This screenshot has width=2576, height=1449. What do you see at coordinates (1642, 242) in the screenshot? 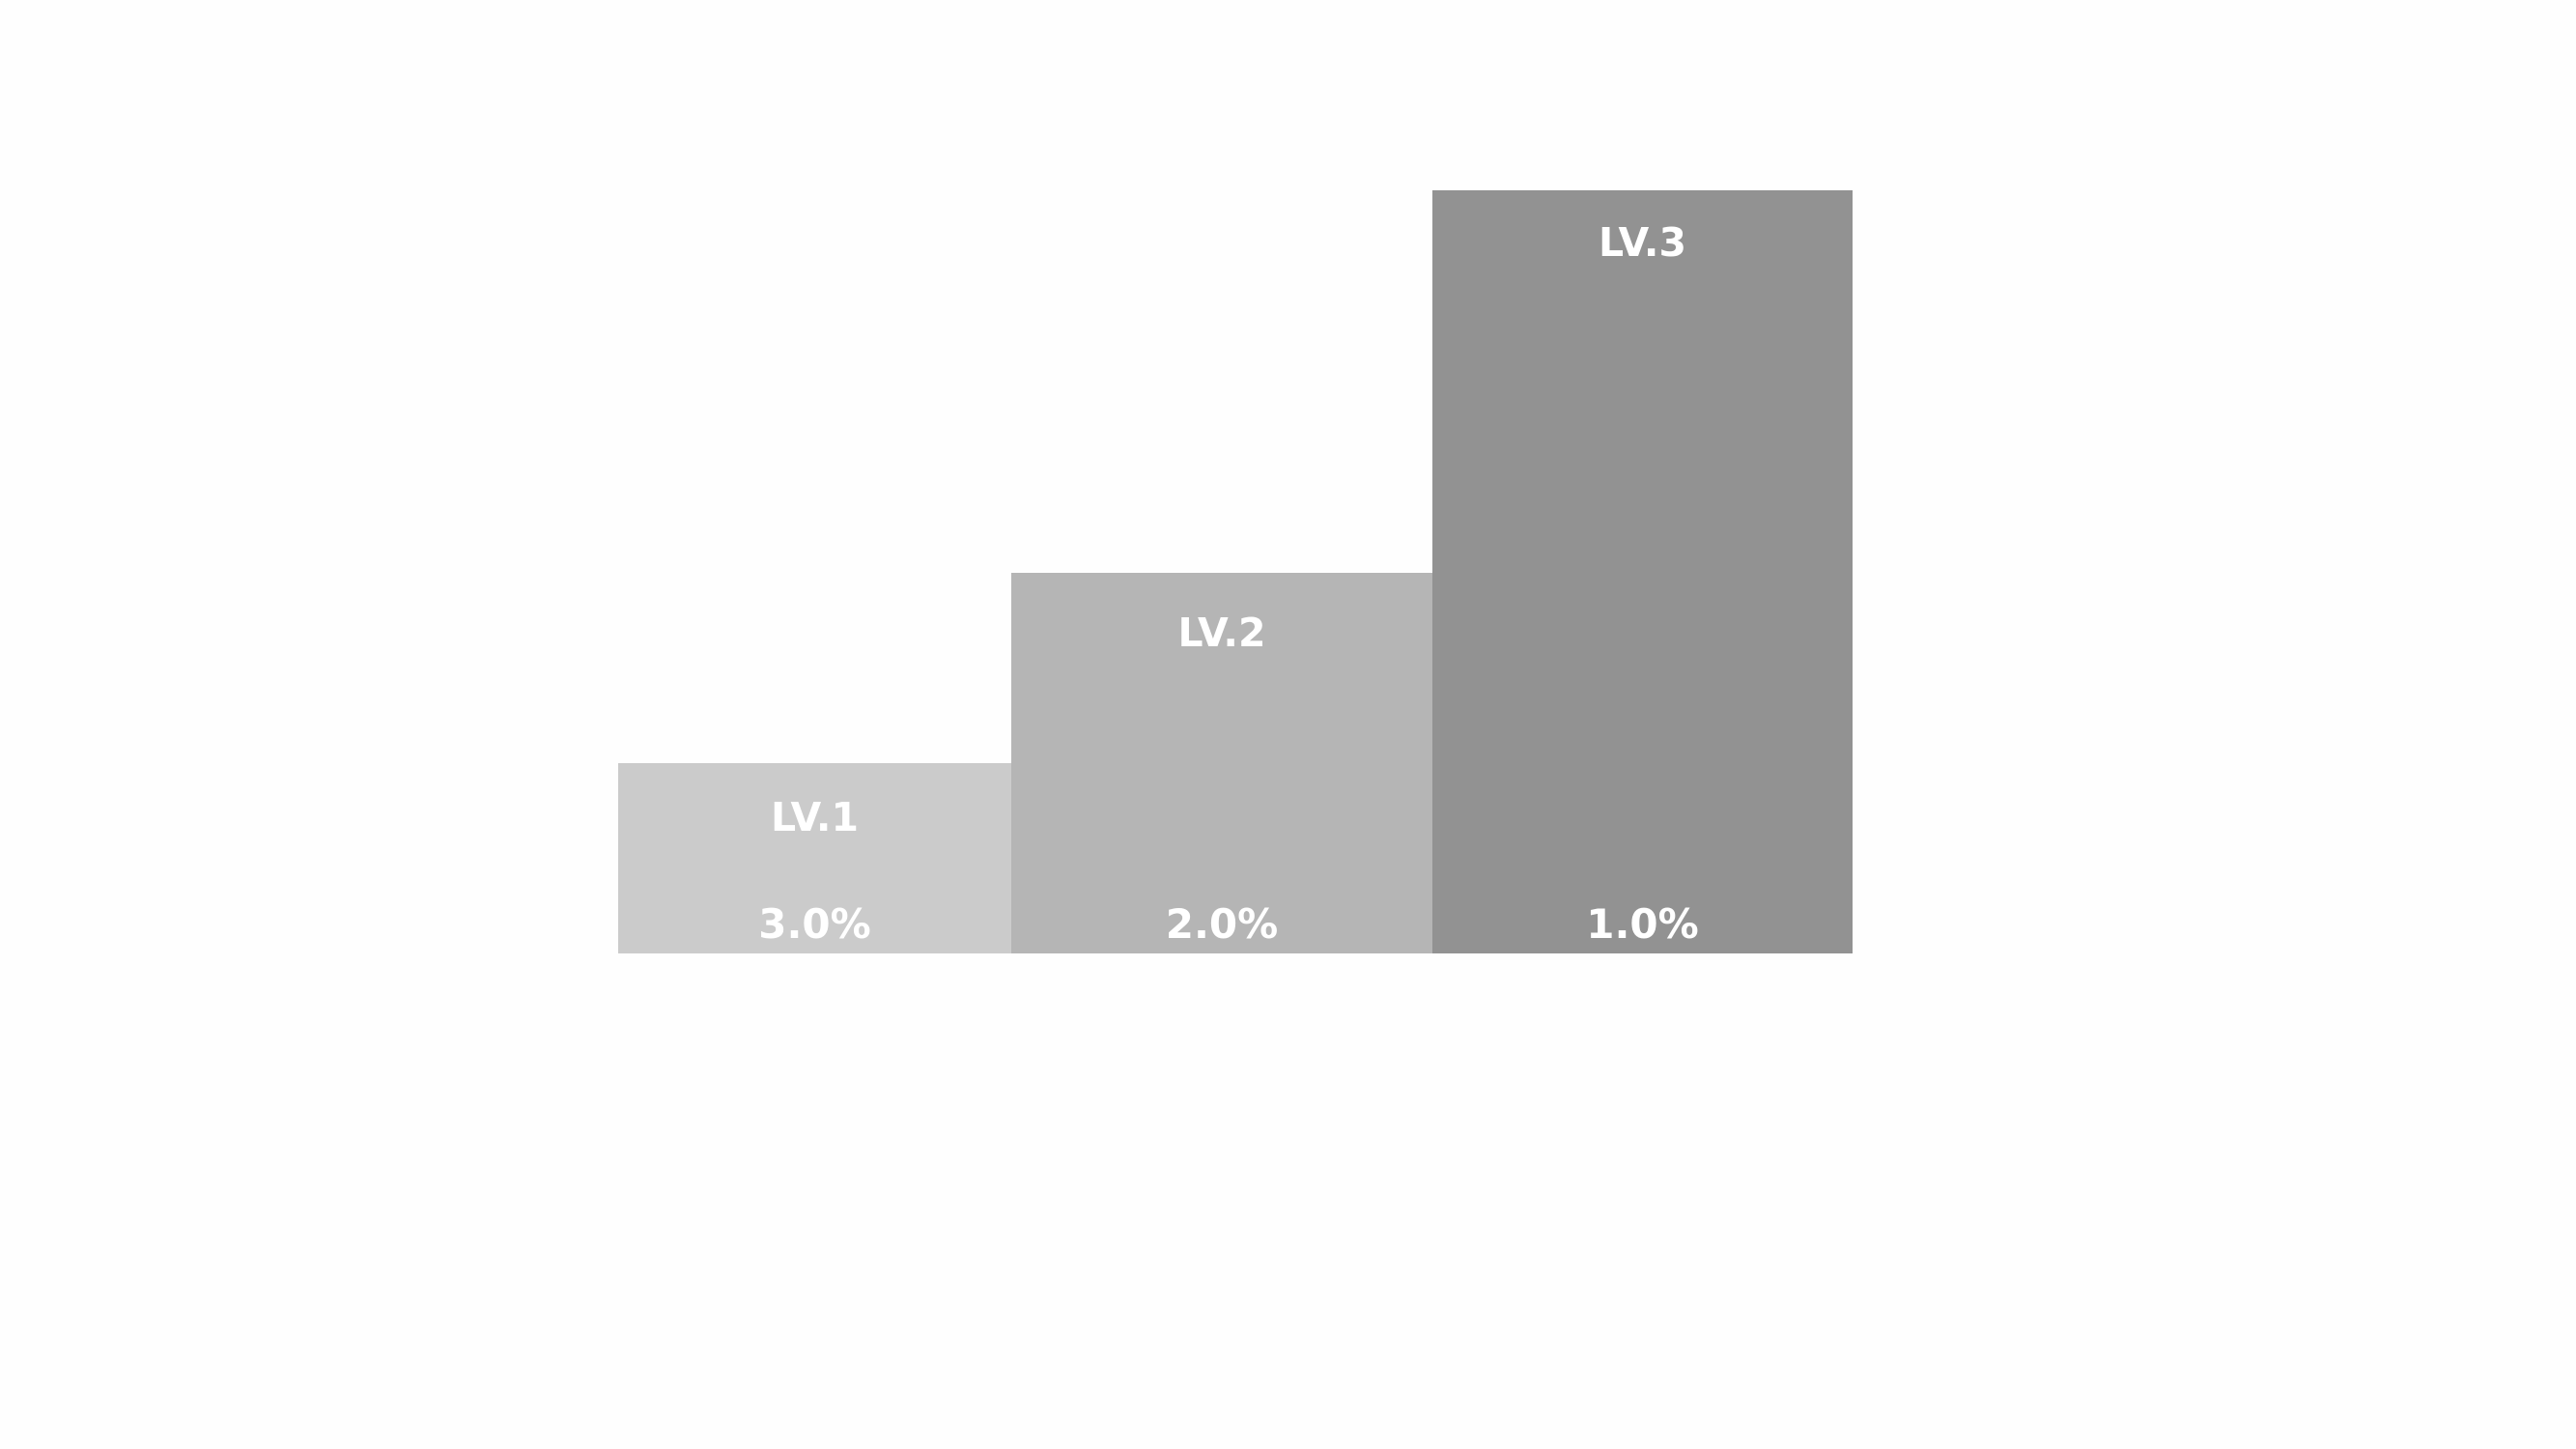
I see `level-label: LV.3` at bounding box center [1642, 242].